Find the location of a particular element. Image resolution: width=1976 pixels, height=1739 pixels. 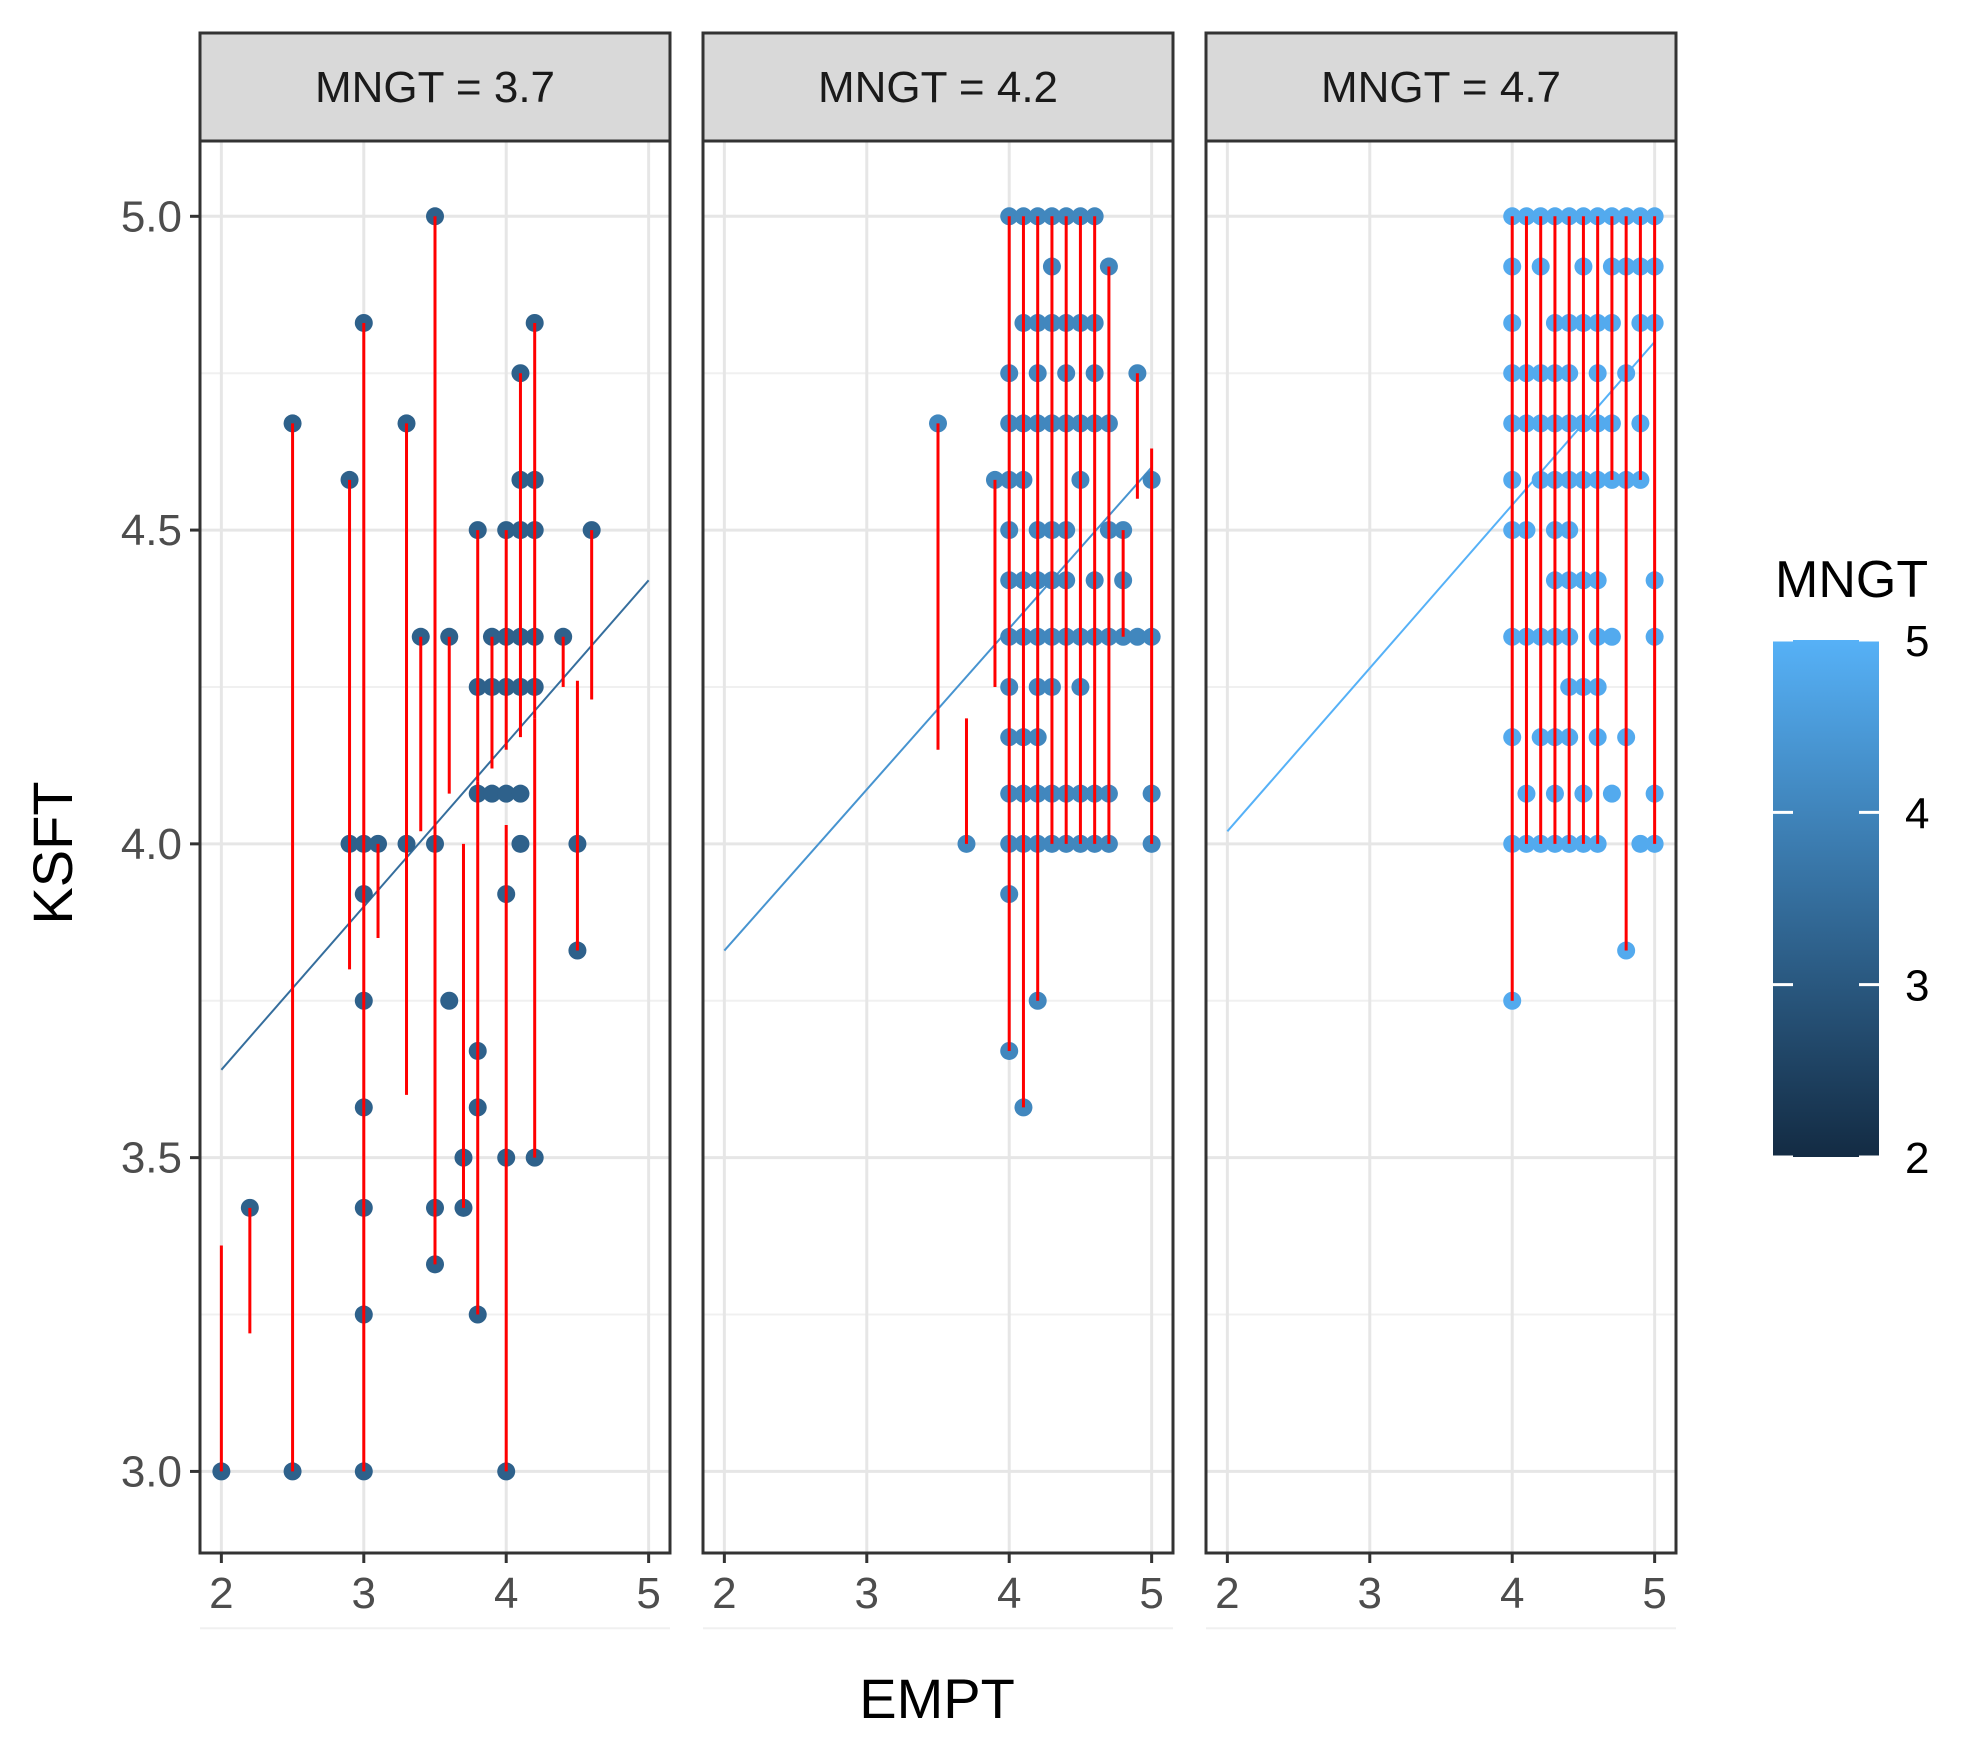

facet-strip-label: MNGT = 4.2 is located at coordinates (938, 87).